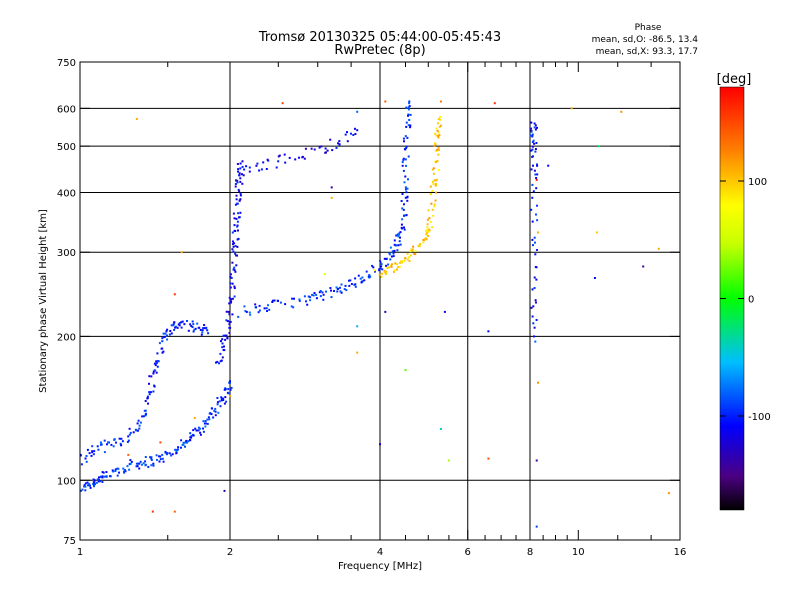 This screenshot has width=800, height=600. Describe the element at coordinates (751, 300) in the screenshot. I see `colorbar-tick-label: 0` at that location.